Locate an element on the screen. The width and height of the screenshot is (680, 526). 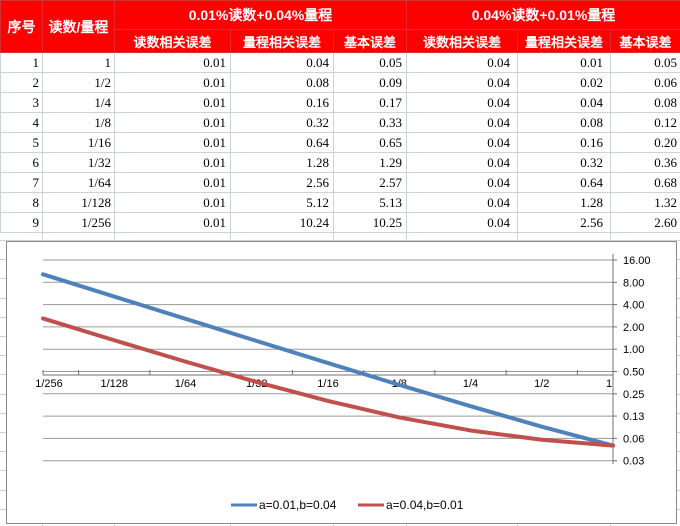
ratio-cell: 1/256 is located at coordinates (78, 222).